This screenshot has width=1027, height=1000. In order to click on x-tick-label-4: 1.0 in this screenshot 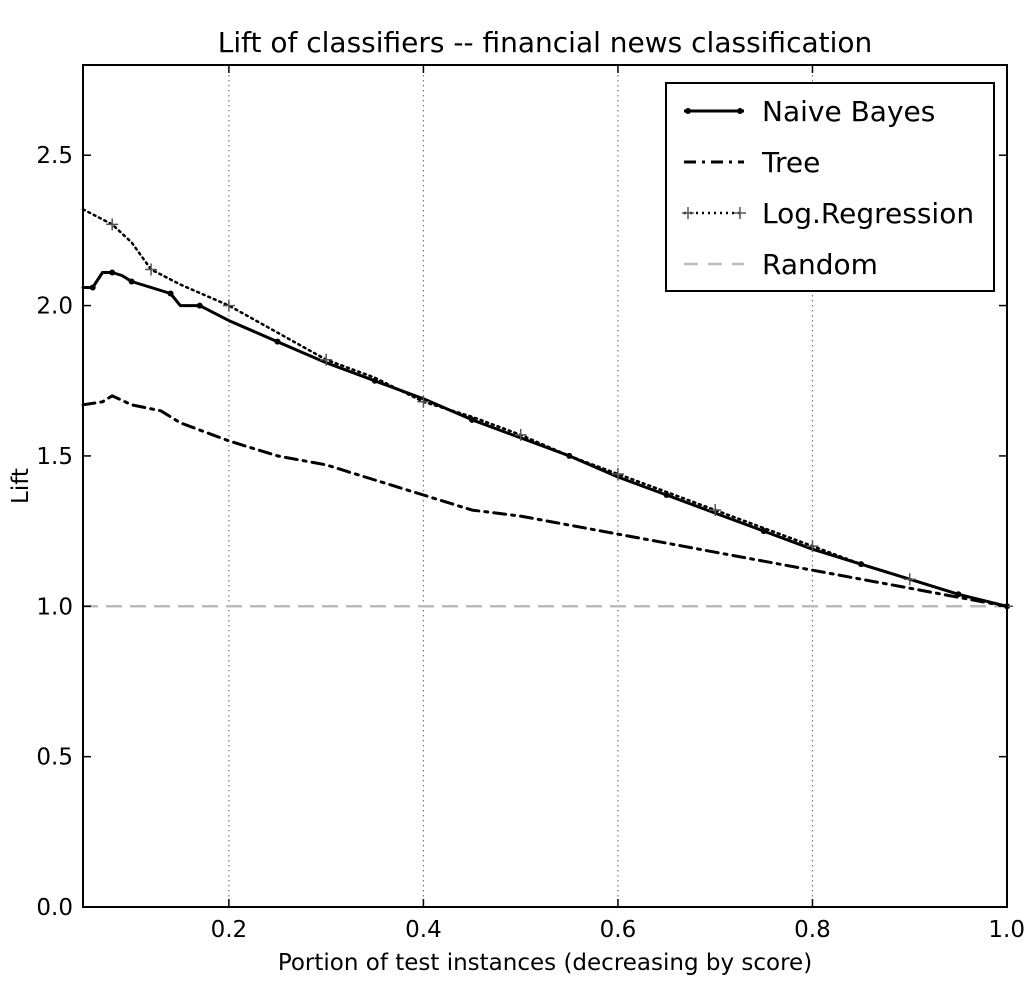, I will do `click(1006, 930)`.